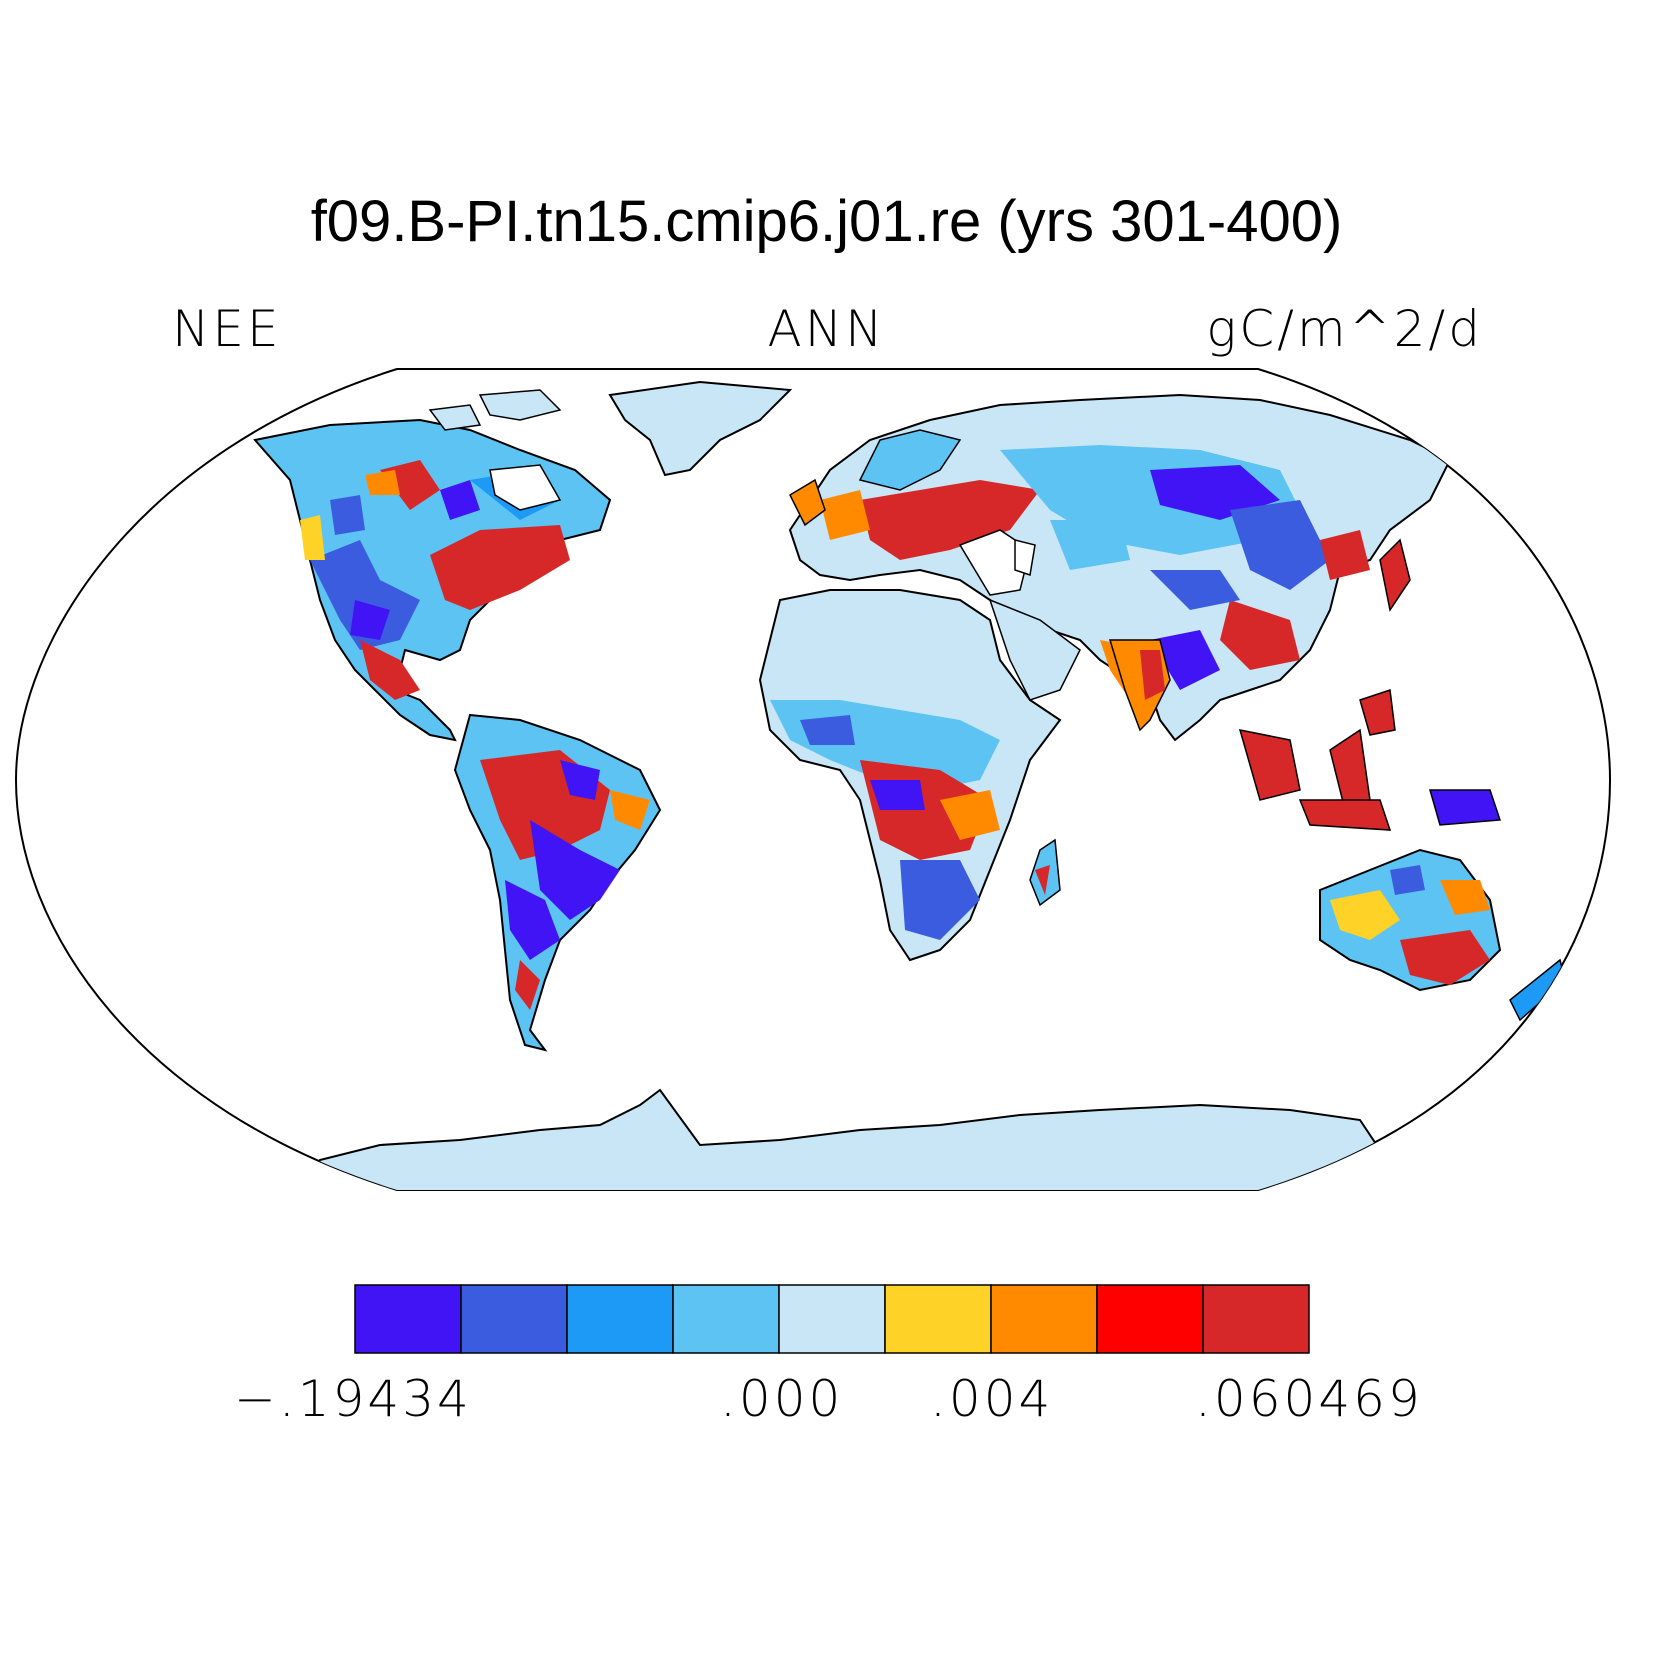 Image resolution: width=1653 pixels, height=1653 pixels. Describe the element at coordinates (1309, 1399) in the screenshot. I see `colorbar-label-max: .060469` at that location.